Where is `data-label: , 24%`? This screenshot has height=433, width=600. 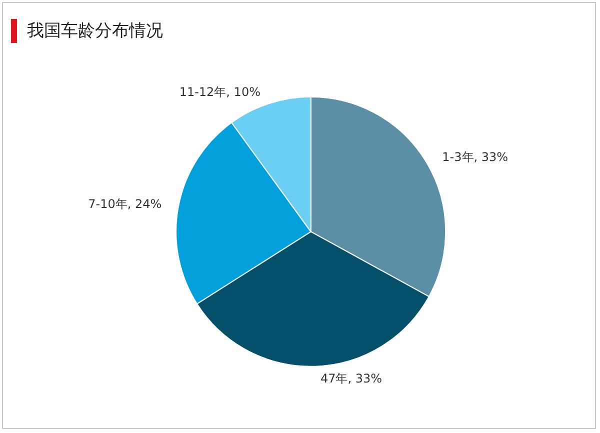 data-label: , 24% is located at coordinates (144, 204).